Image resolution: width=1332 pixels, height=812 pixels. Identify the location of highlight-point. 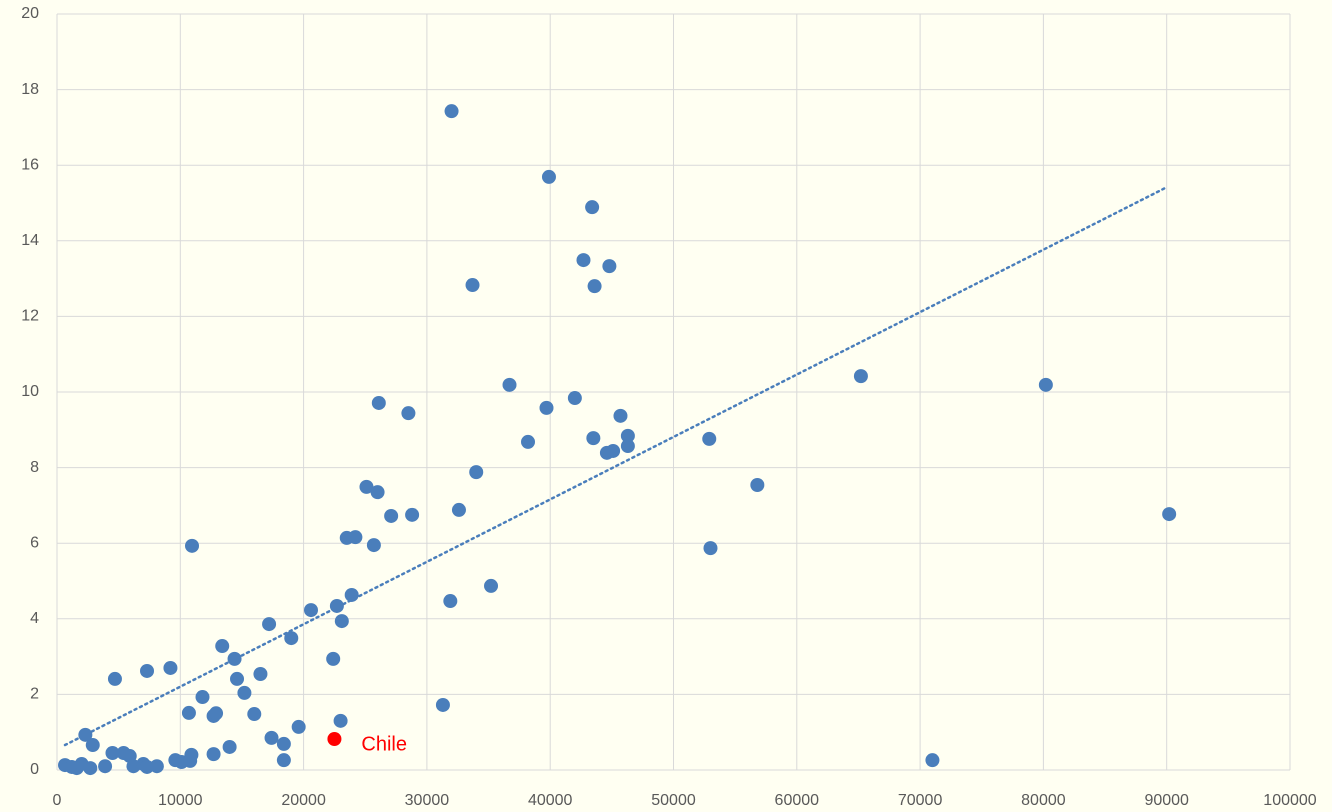
(334, 739).